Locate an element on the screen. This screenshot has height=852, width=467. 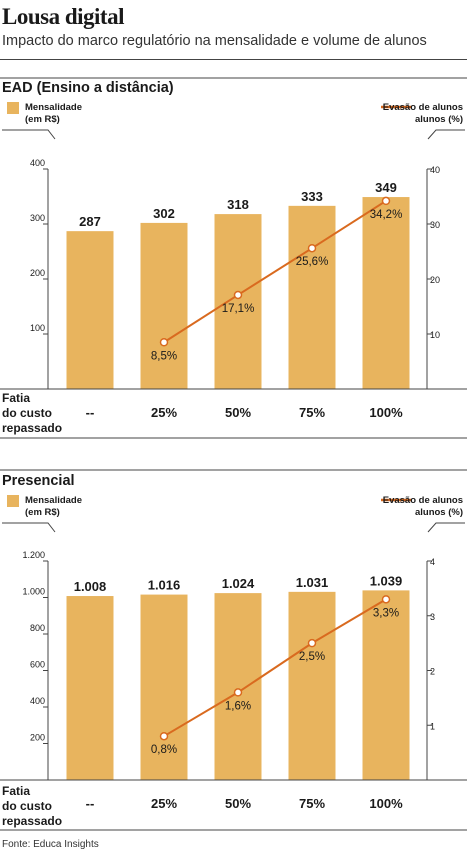
panel2-evasion-line is located at coordinates (275, 668).